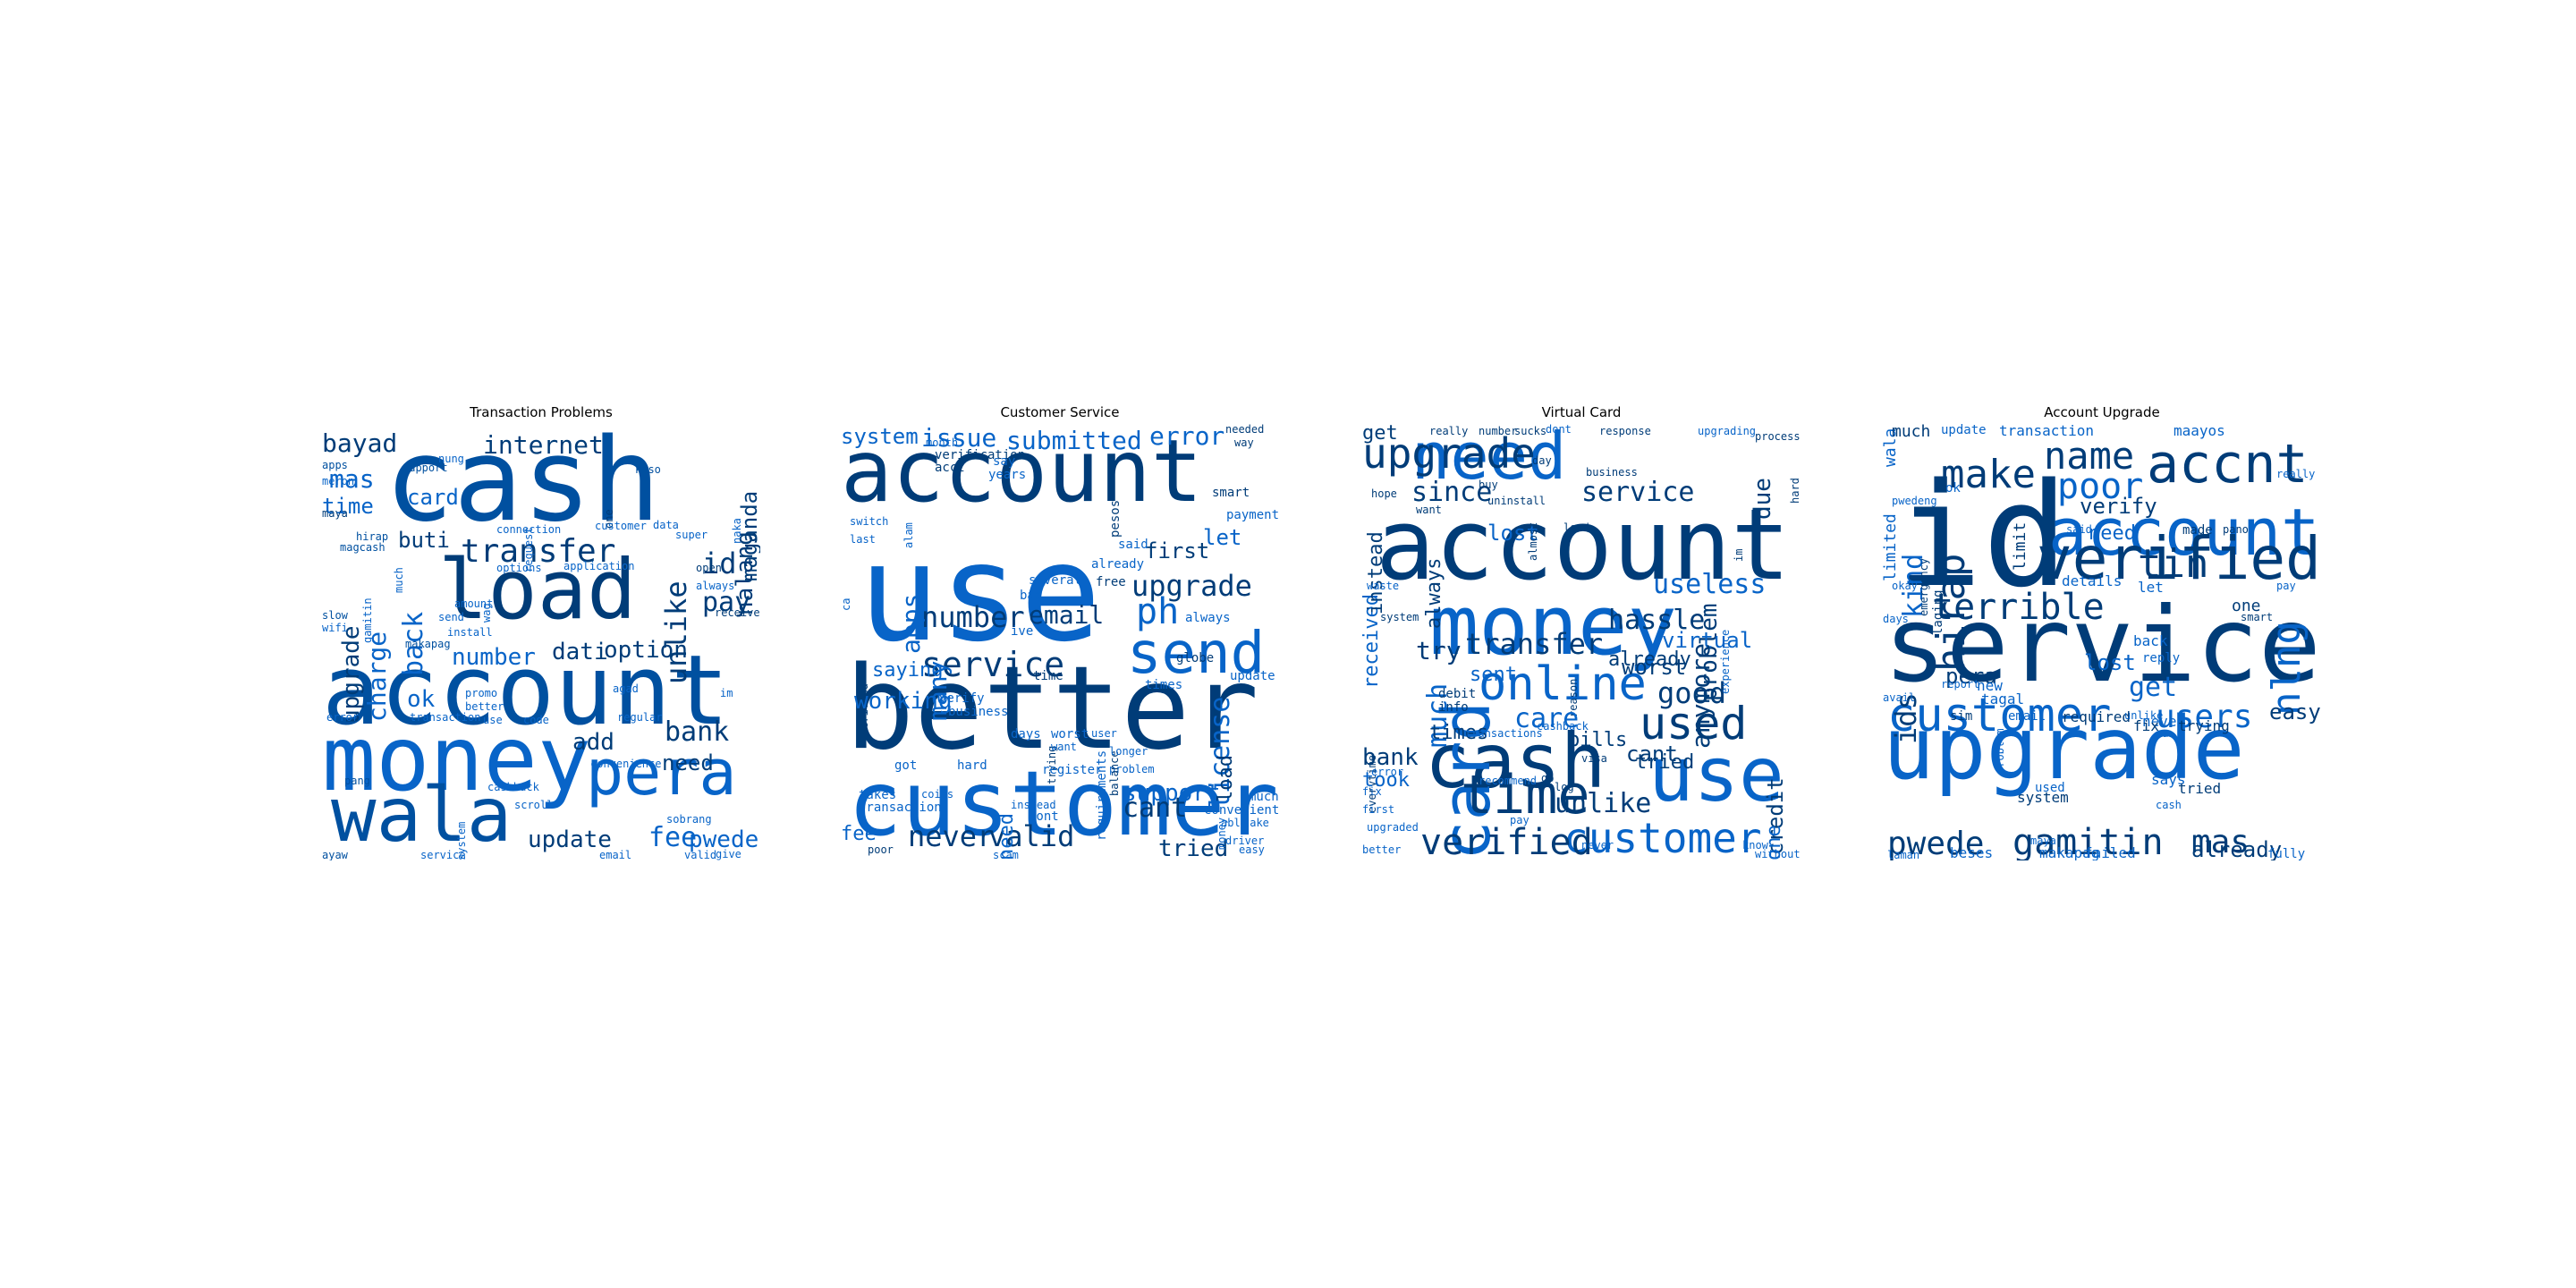 The height and width of the screenshot is (1288, 2576). What do you see at coordinates (1393, 827) in the screenshot?
I see `cloud-word: upgraded` at bounding box center [1393, 827].